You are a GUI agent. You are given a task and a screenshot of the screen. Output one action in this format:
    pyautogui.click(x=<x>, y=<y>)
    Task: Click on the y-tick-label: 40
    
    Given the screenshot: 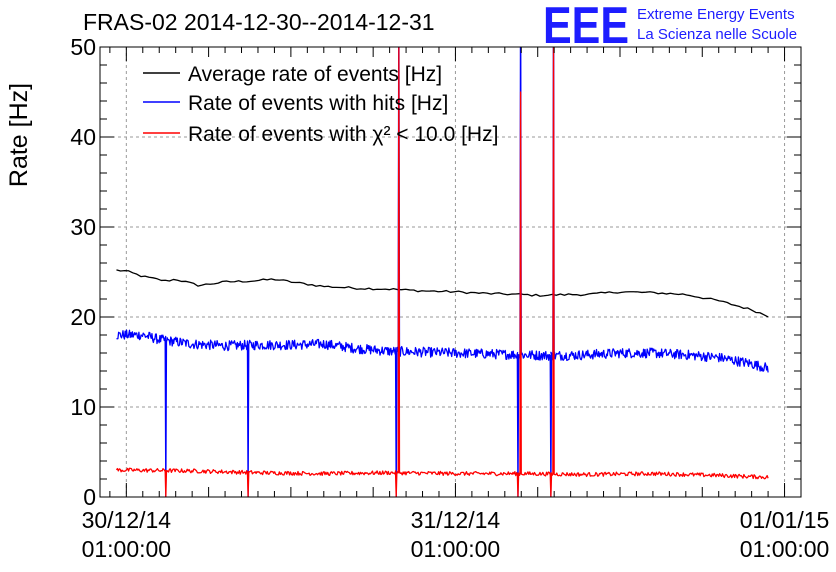 What is the action you would take?
    pyautogui.click(x=83, y=137)
    